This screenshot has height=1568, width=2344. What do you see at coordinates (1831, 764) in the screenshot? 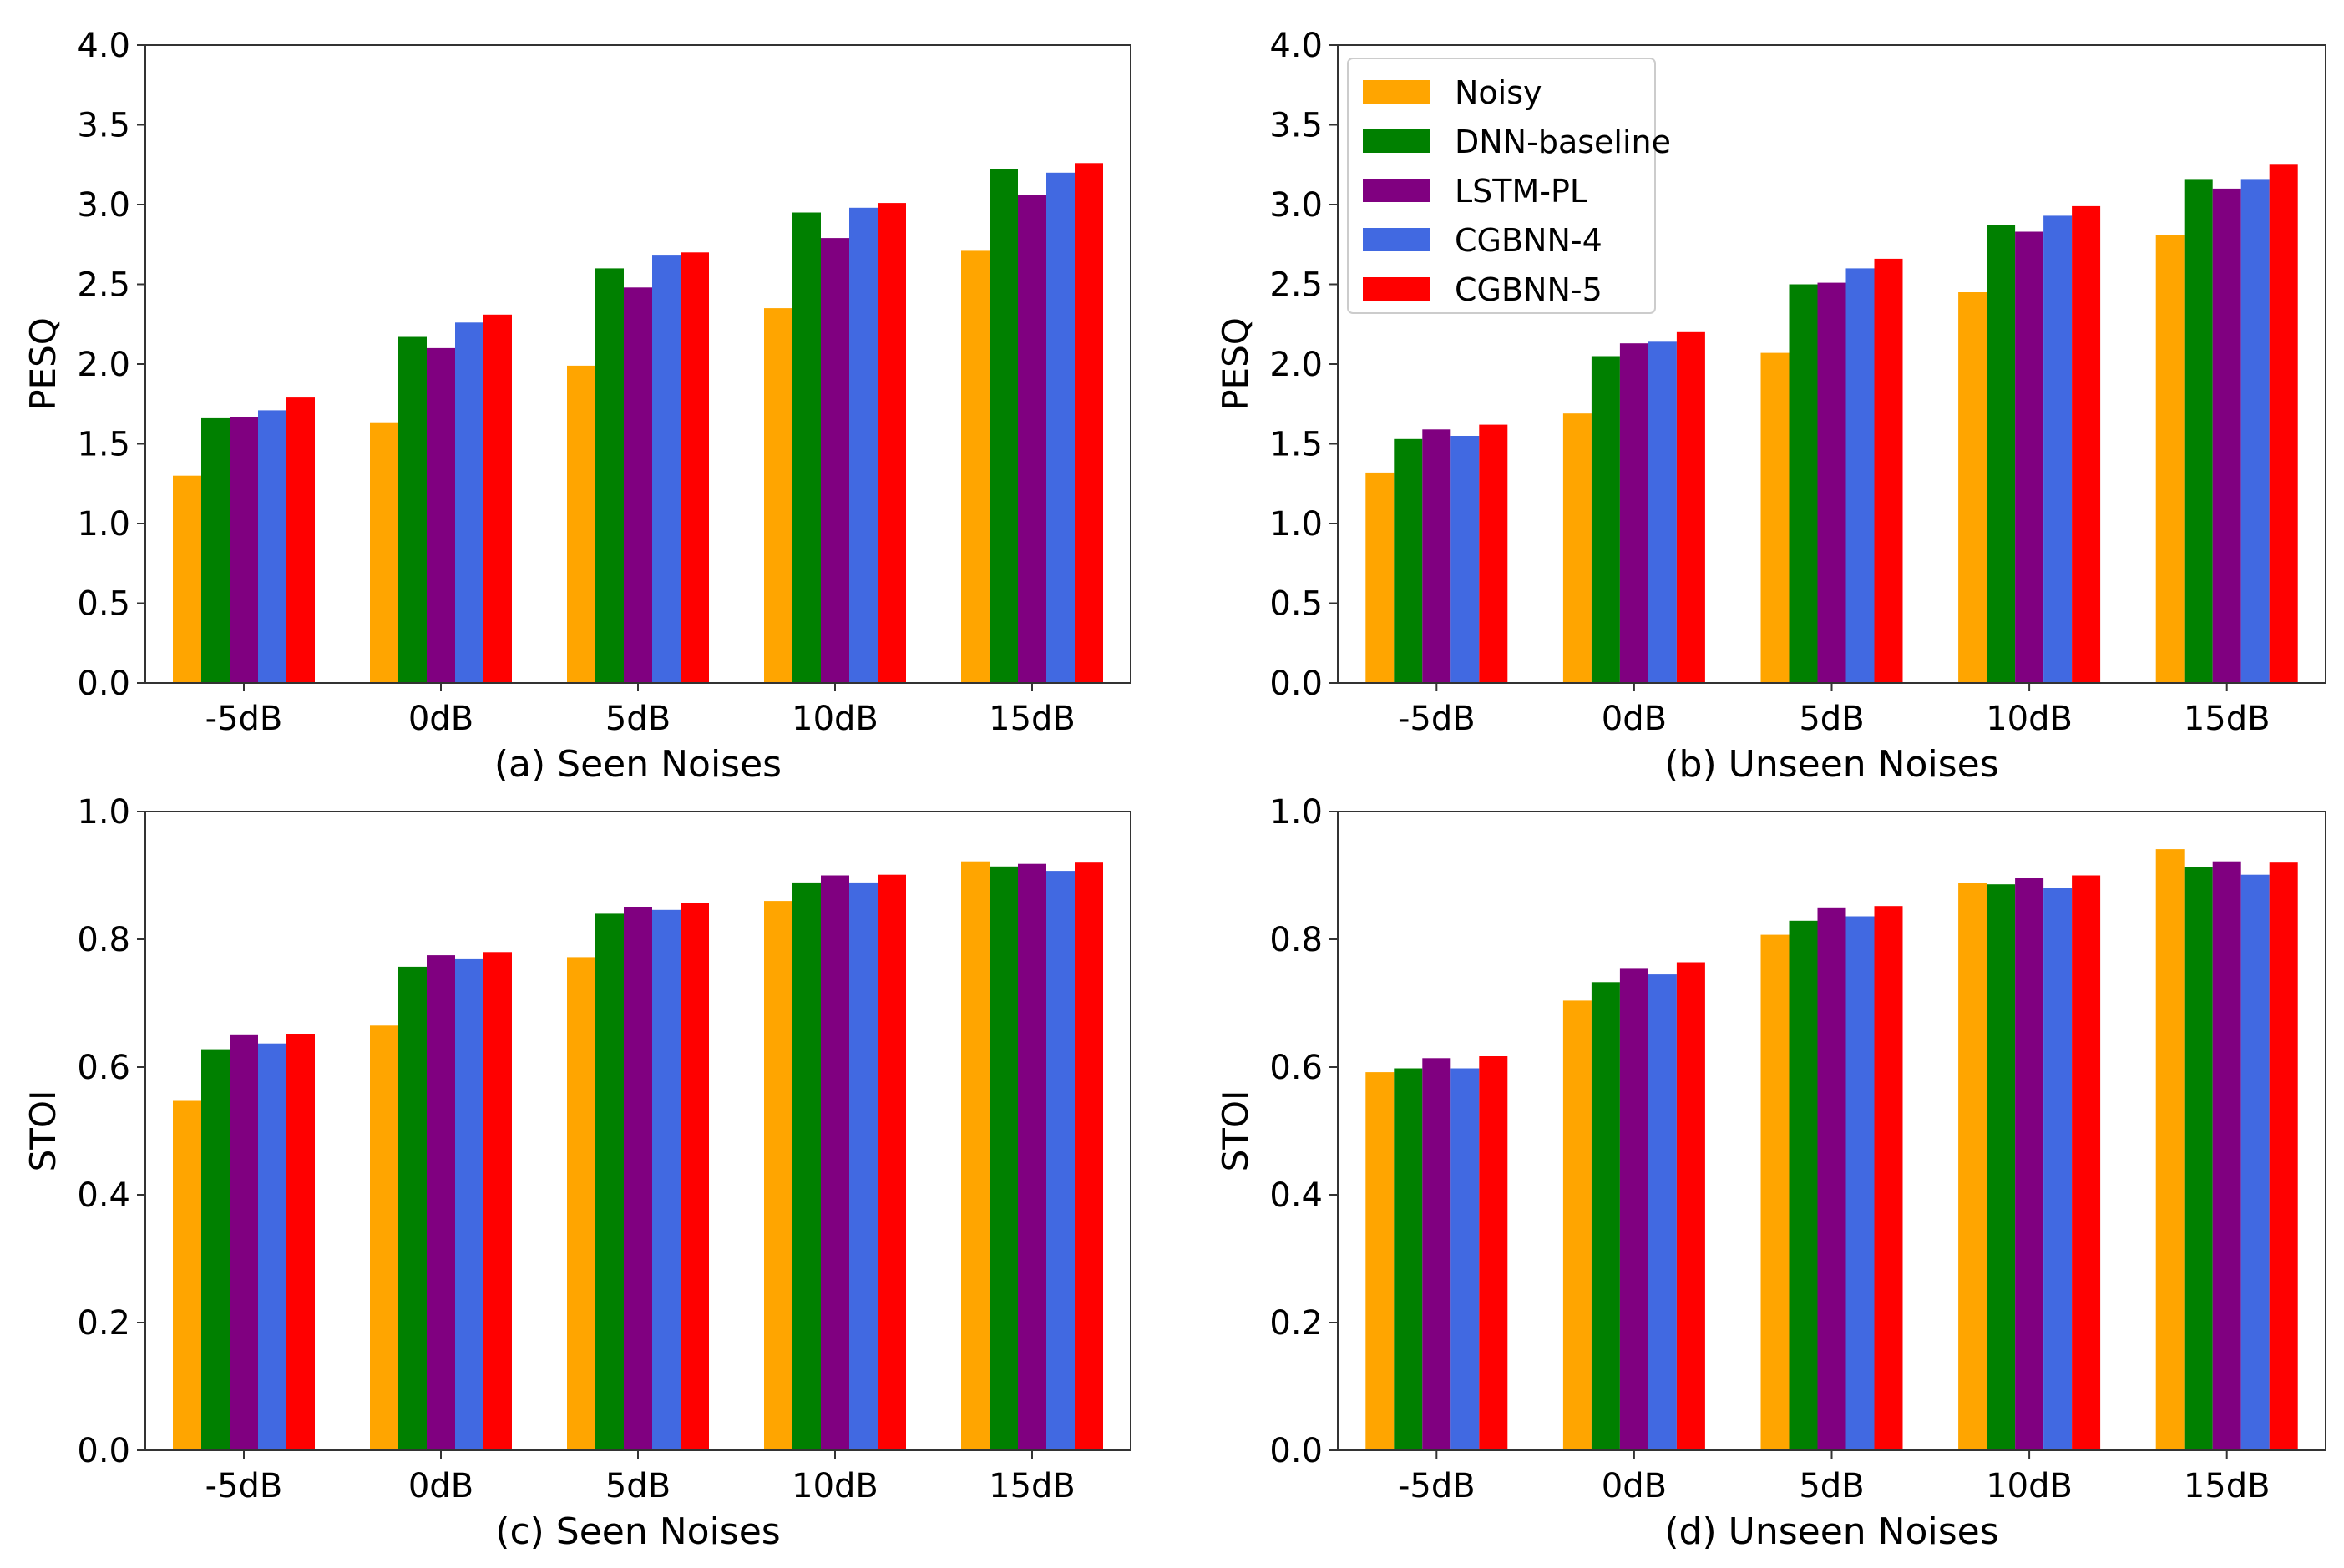
I see `panel-caption: (b) Unseen Noises` at bounding box center [1831, 764].